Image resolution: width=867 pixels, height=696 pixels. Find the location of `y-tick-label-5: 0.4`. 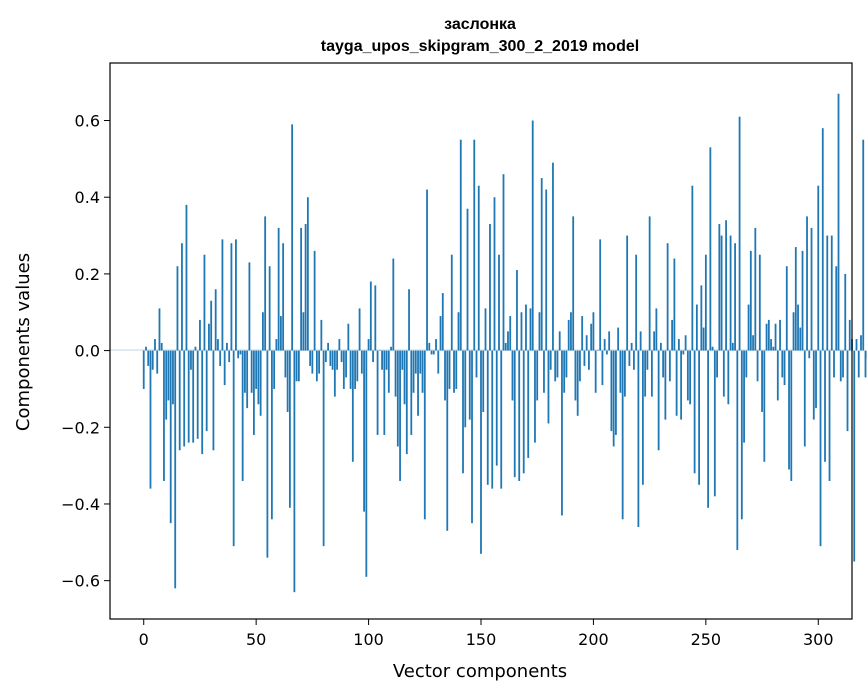

y-tick-label-5: 0.4 is located at coordinates (87, 197).